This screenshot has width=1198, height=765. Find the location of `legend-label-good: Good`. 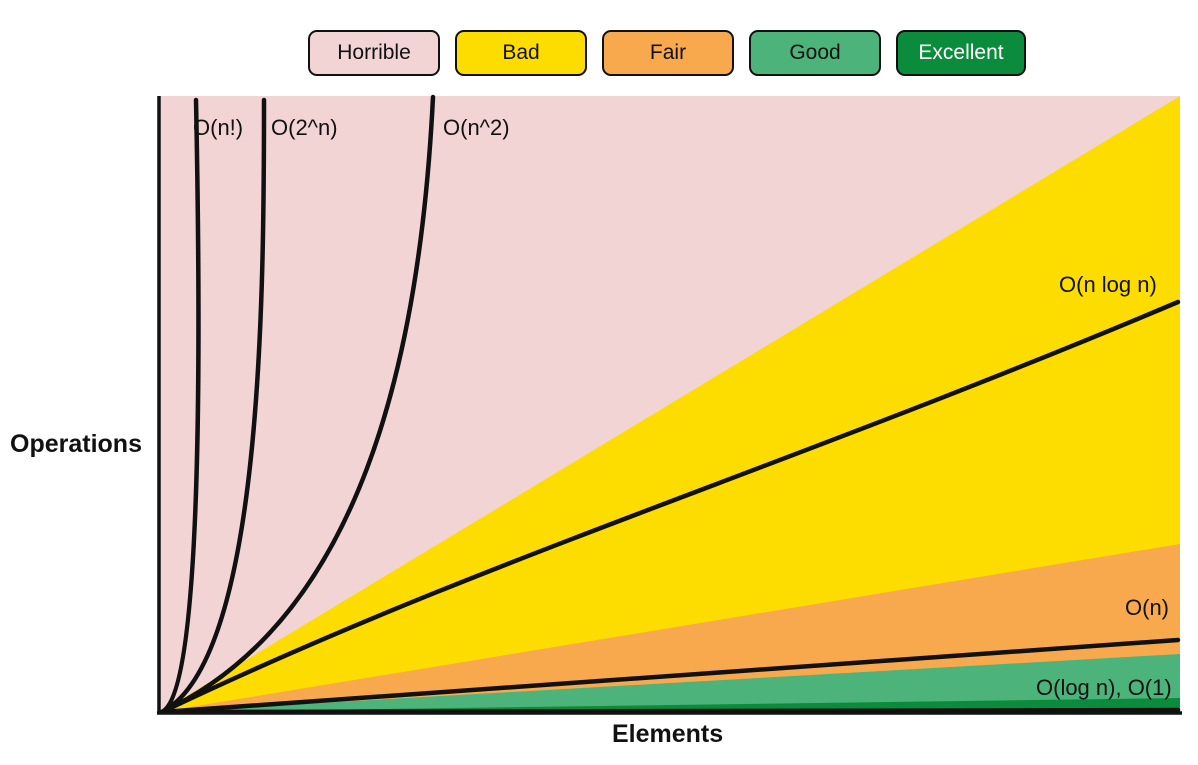

legend-label-good: Good is located at coordinates (815, 52).